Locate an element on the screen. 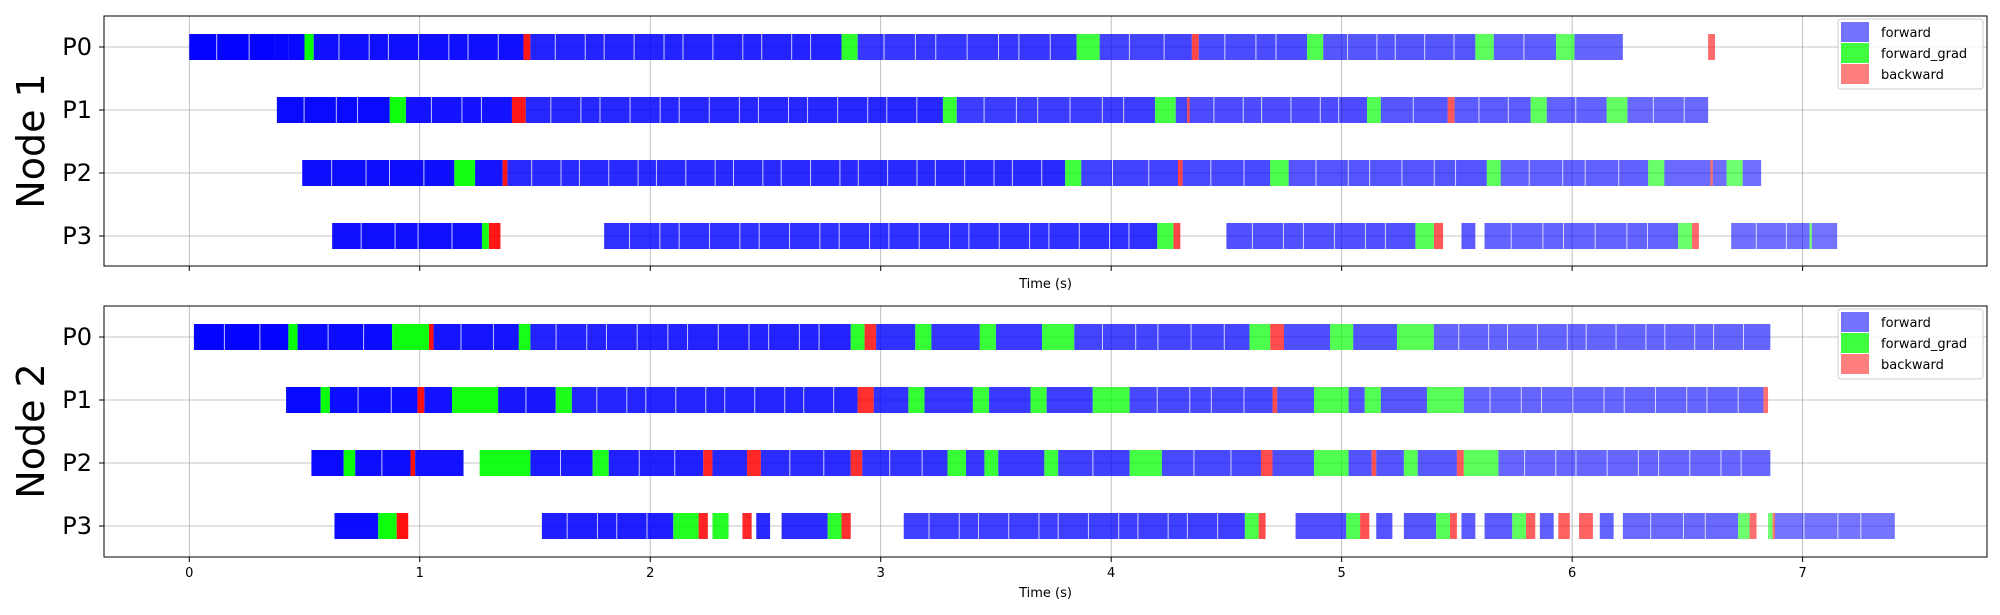 The width and height of the screenshot is (2000, 615). y-tick-label-p0: P0 is located at coordinates (77, 337).